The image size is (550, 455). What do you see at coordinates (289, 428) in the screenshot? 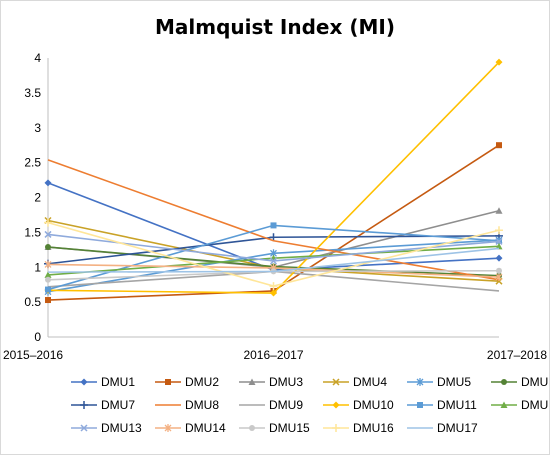
I see `legend-label: DMU15` at bounding box center [289, 428].